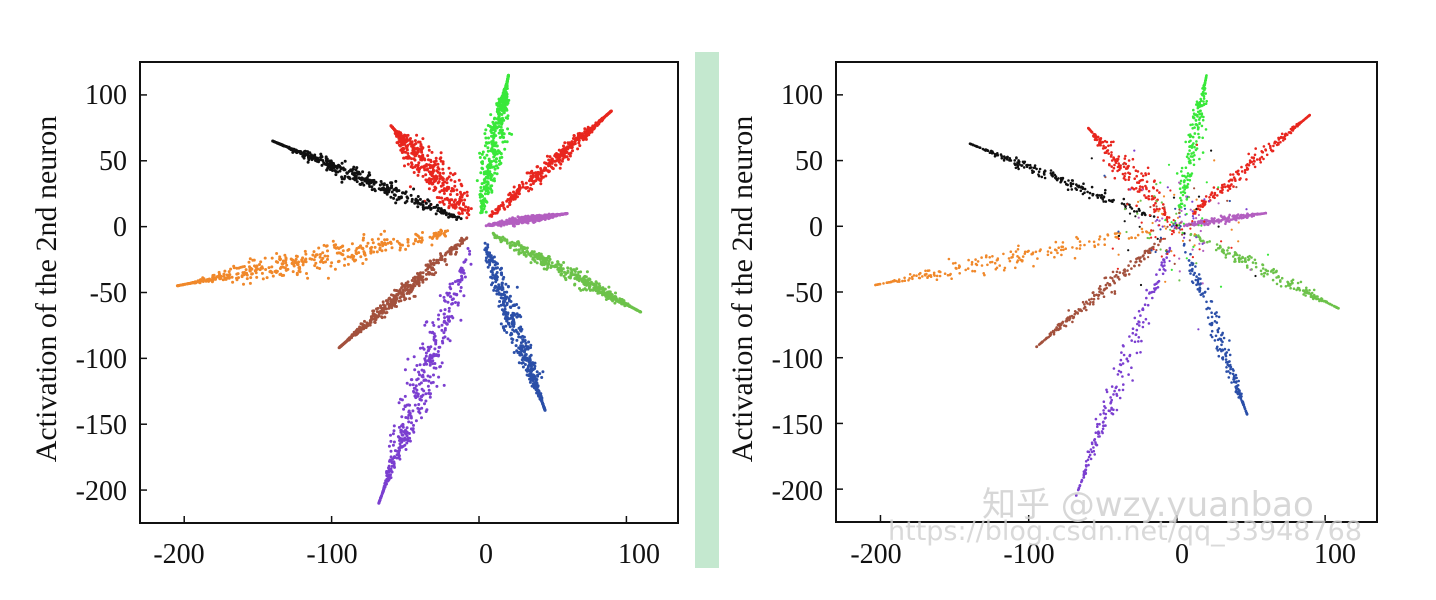 Image resolution: width=1436 pixels, height=600 pixels. I want to click on right-y-tick-label: 50, so click(809, 161).